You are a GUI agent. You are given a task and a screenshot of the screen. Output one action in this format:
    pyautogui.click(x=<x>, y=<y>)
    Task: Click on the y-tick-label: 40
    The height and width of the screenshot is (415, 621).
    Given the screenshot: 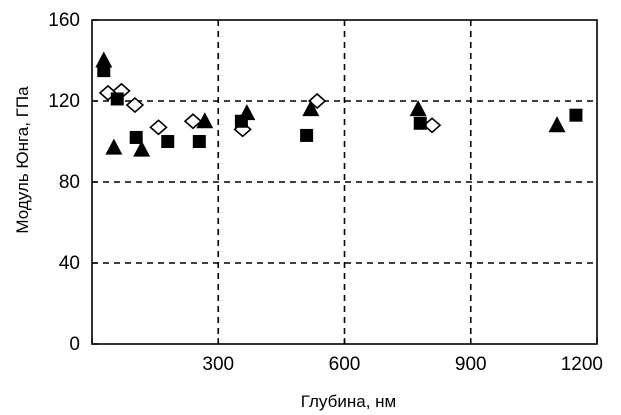 What is the action you would take?
    pyautogui.click(x=69, y=263)
    